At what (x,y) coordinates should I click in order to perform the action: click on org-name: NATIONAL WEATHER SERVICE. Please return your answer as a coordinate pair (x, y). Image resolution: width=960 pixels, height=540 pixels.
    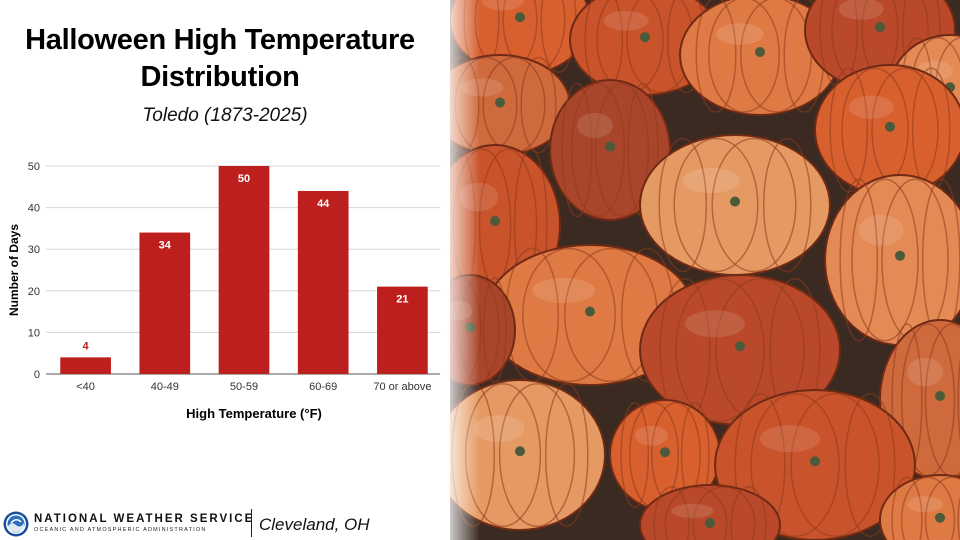
    Looking at the image, I should click on (144, 519).